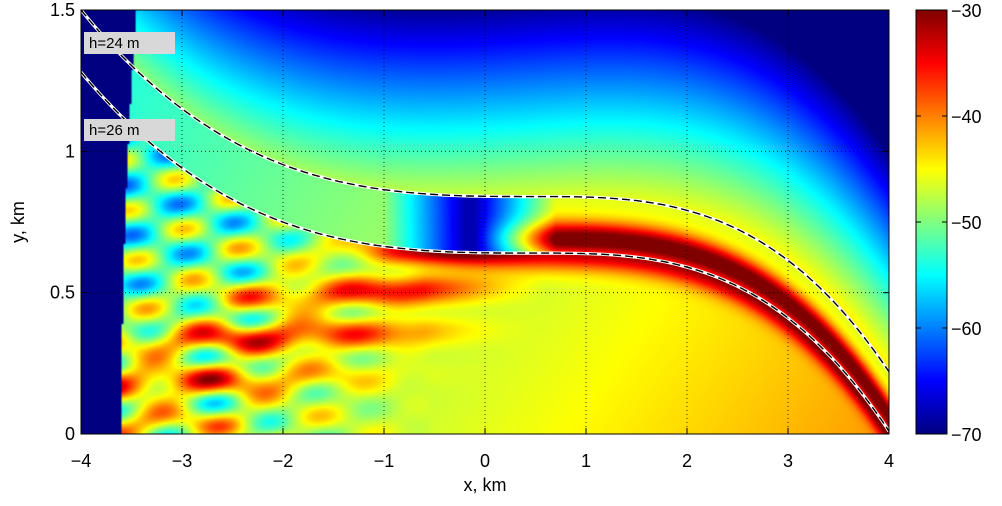 The height and width of the screenshot is (506, 1002). Describe the element at coordinates (283, 461) in the screenshot. I see `x-tick-label-2: −2` at that location.